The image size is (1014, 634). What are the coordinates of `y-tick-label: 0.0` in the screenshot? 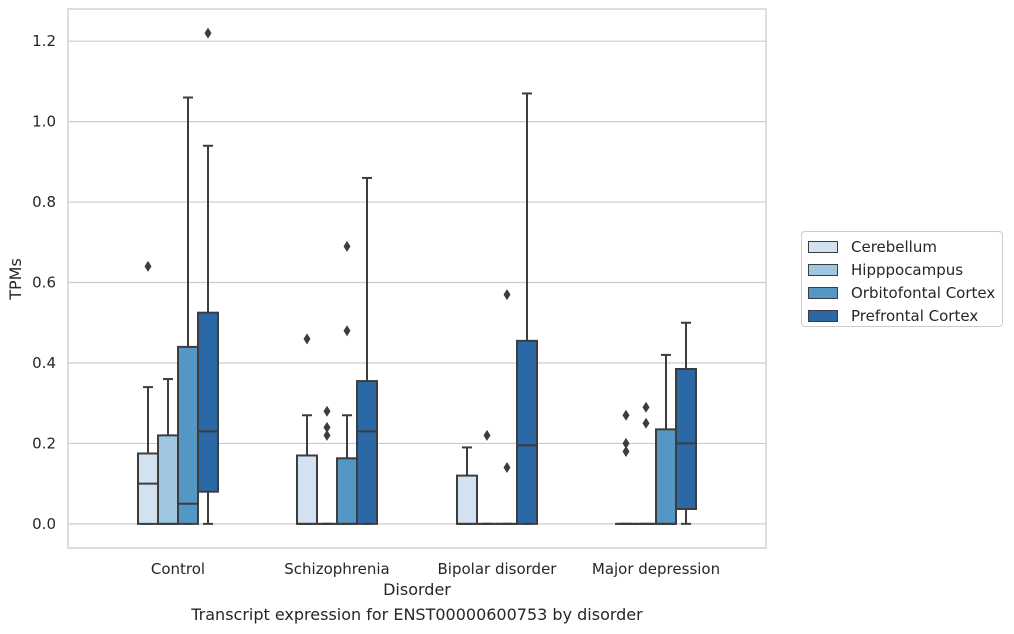 It's located at (44, 524).